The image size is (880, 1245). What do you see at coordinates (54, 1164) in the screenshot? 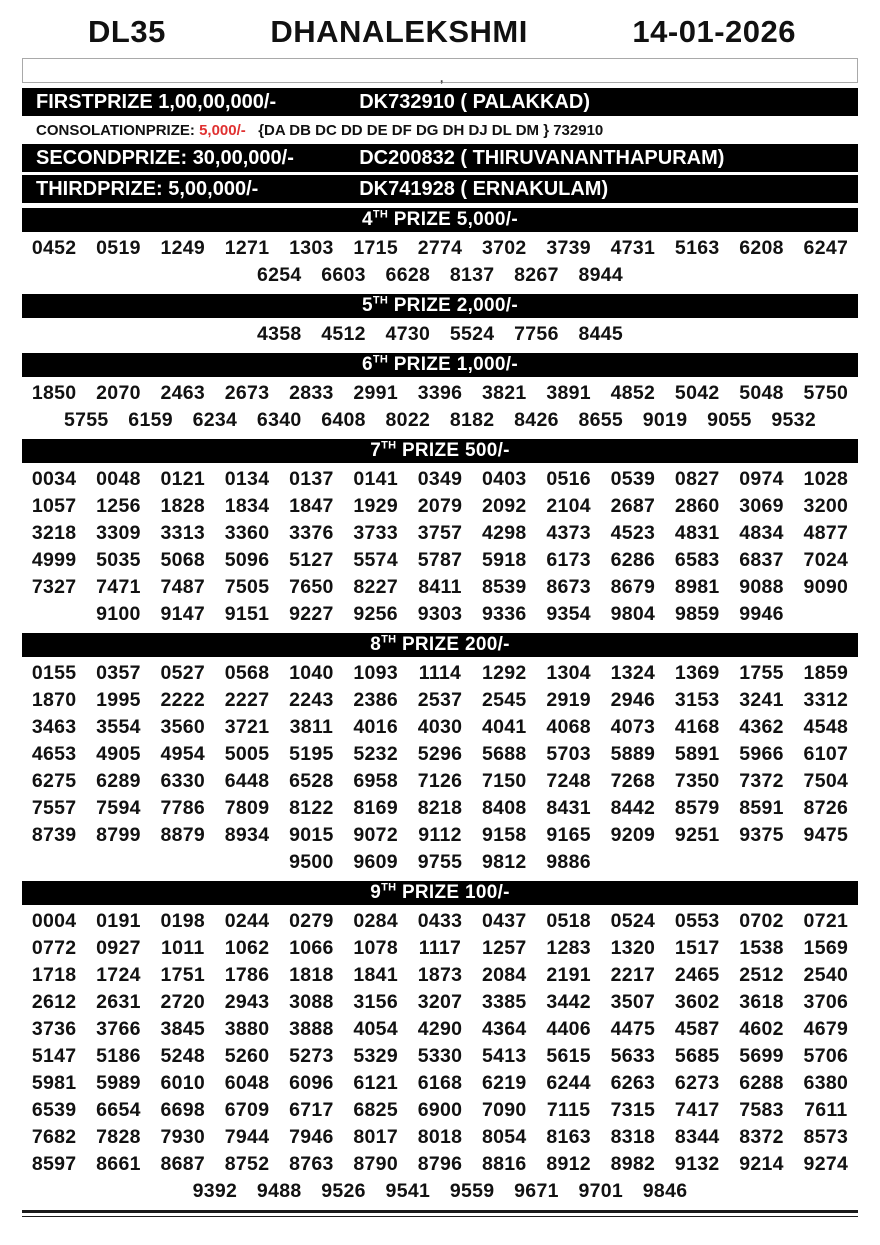
I see `prize-number: 8597` at bounding box center [54, 1164].